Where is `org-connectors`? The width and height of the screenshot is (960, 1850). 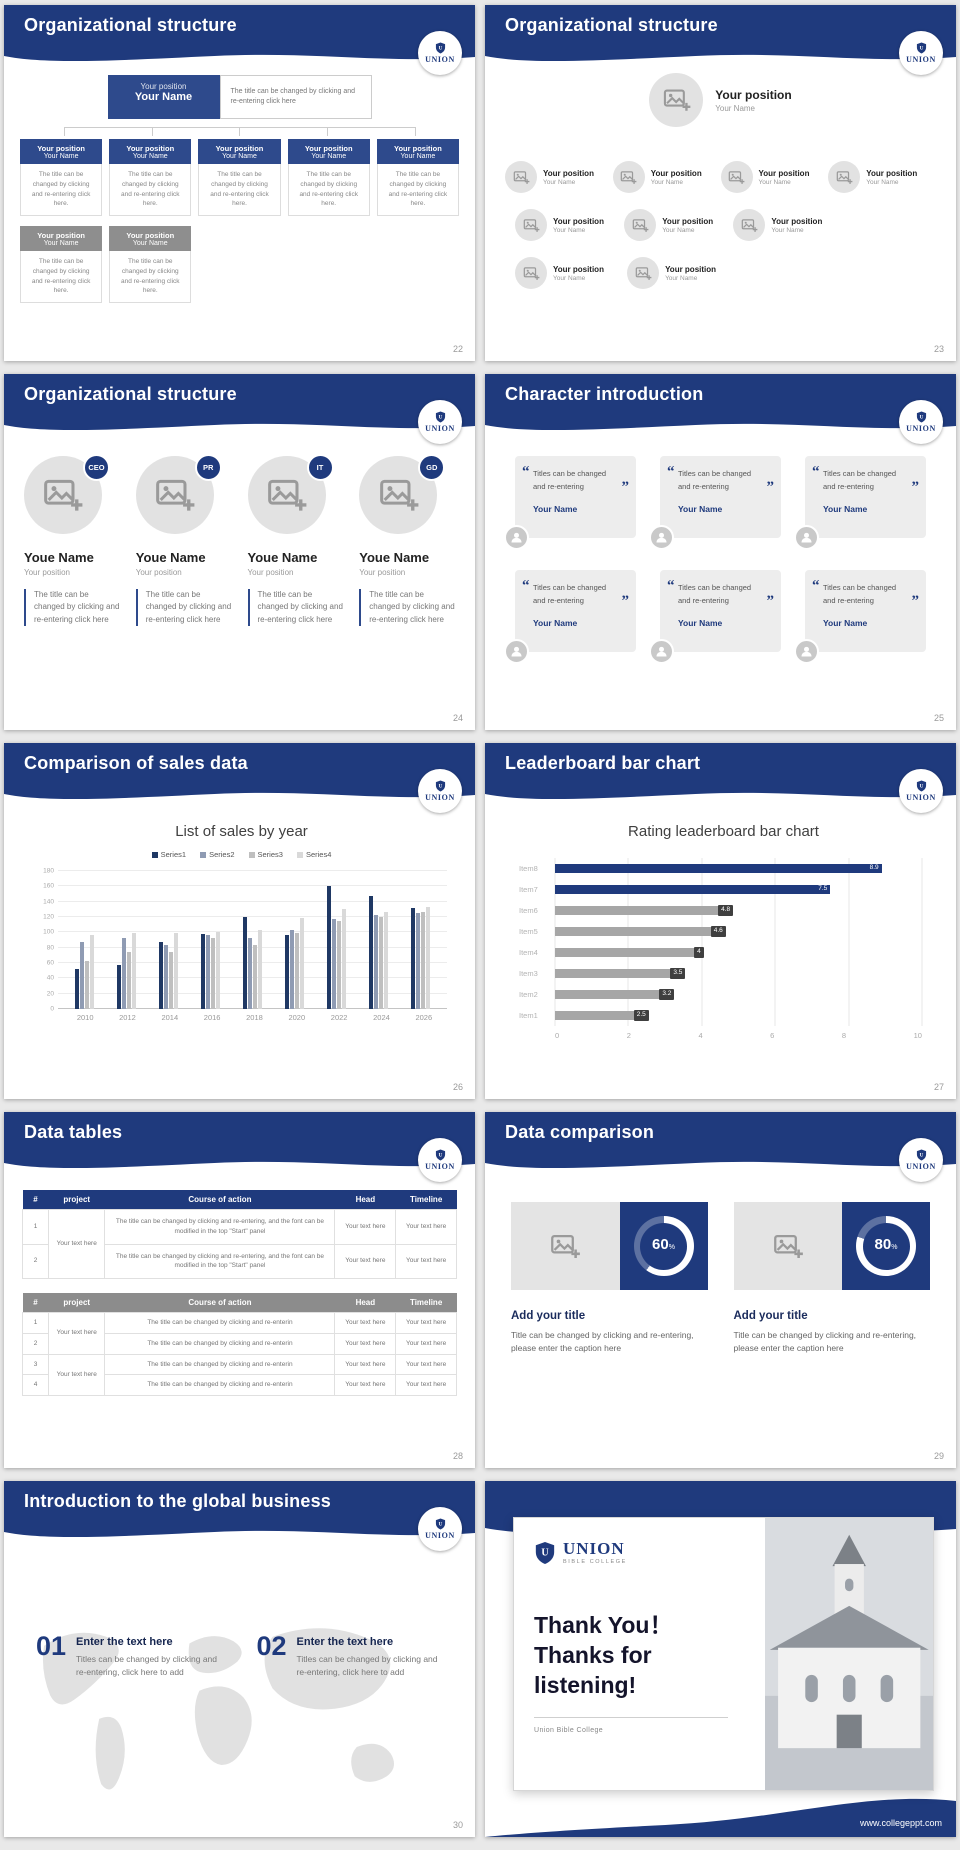
org-connectors is located at coordinates (239, 129).